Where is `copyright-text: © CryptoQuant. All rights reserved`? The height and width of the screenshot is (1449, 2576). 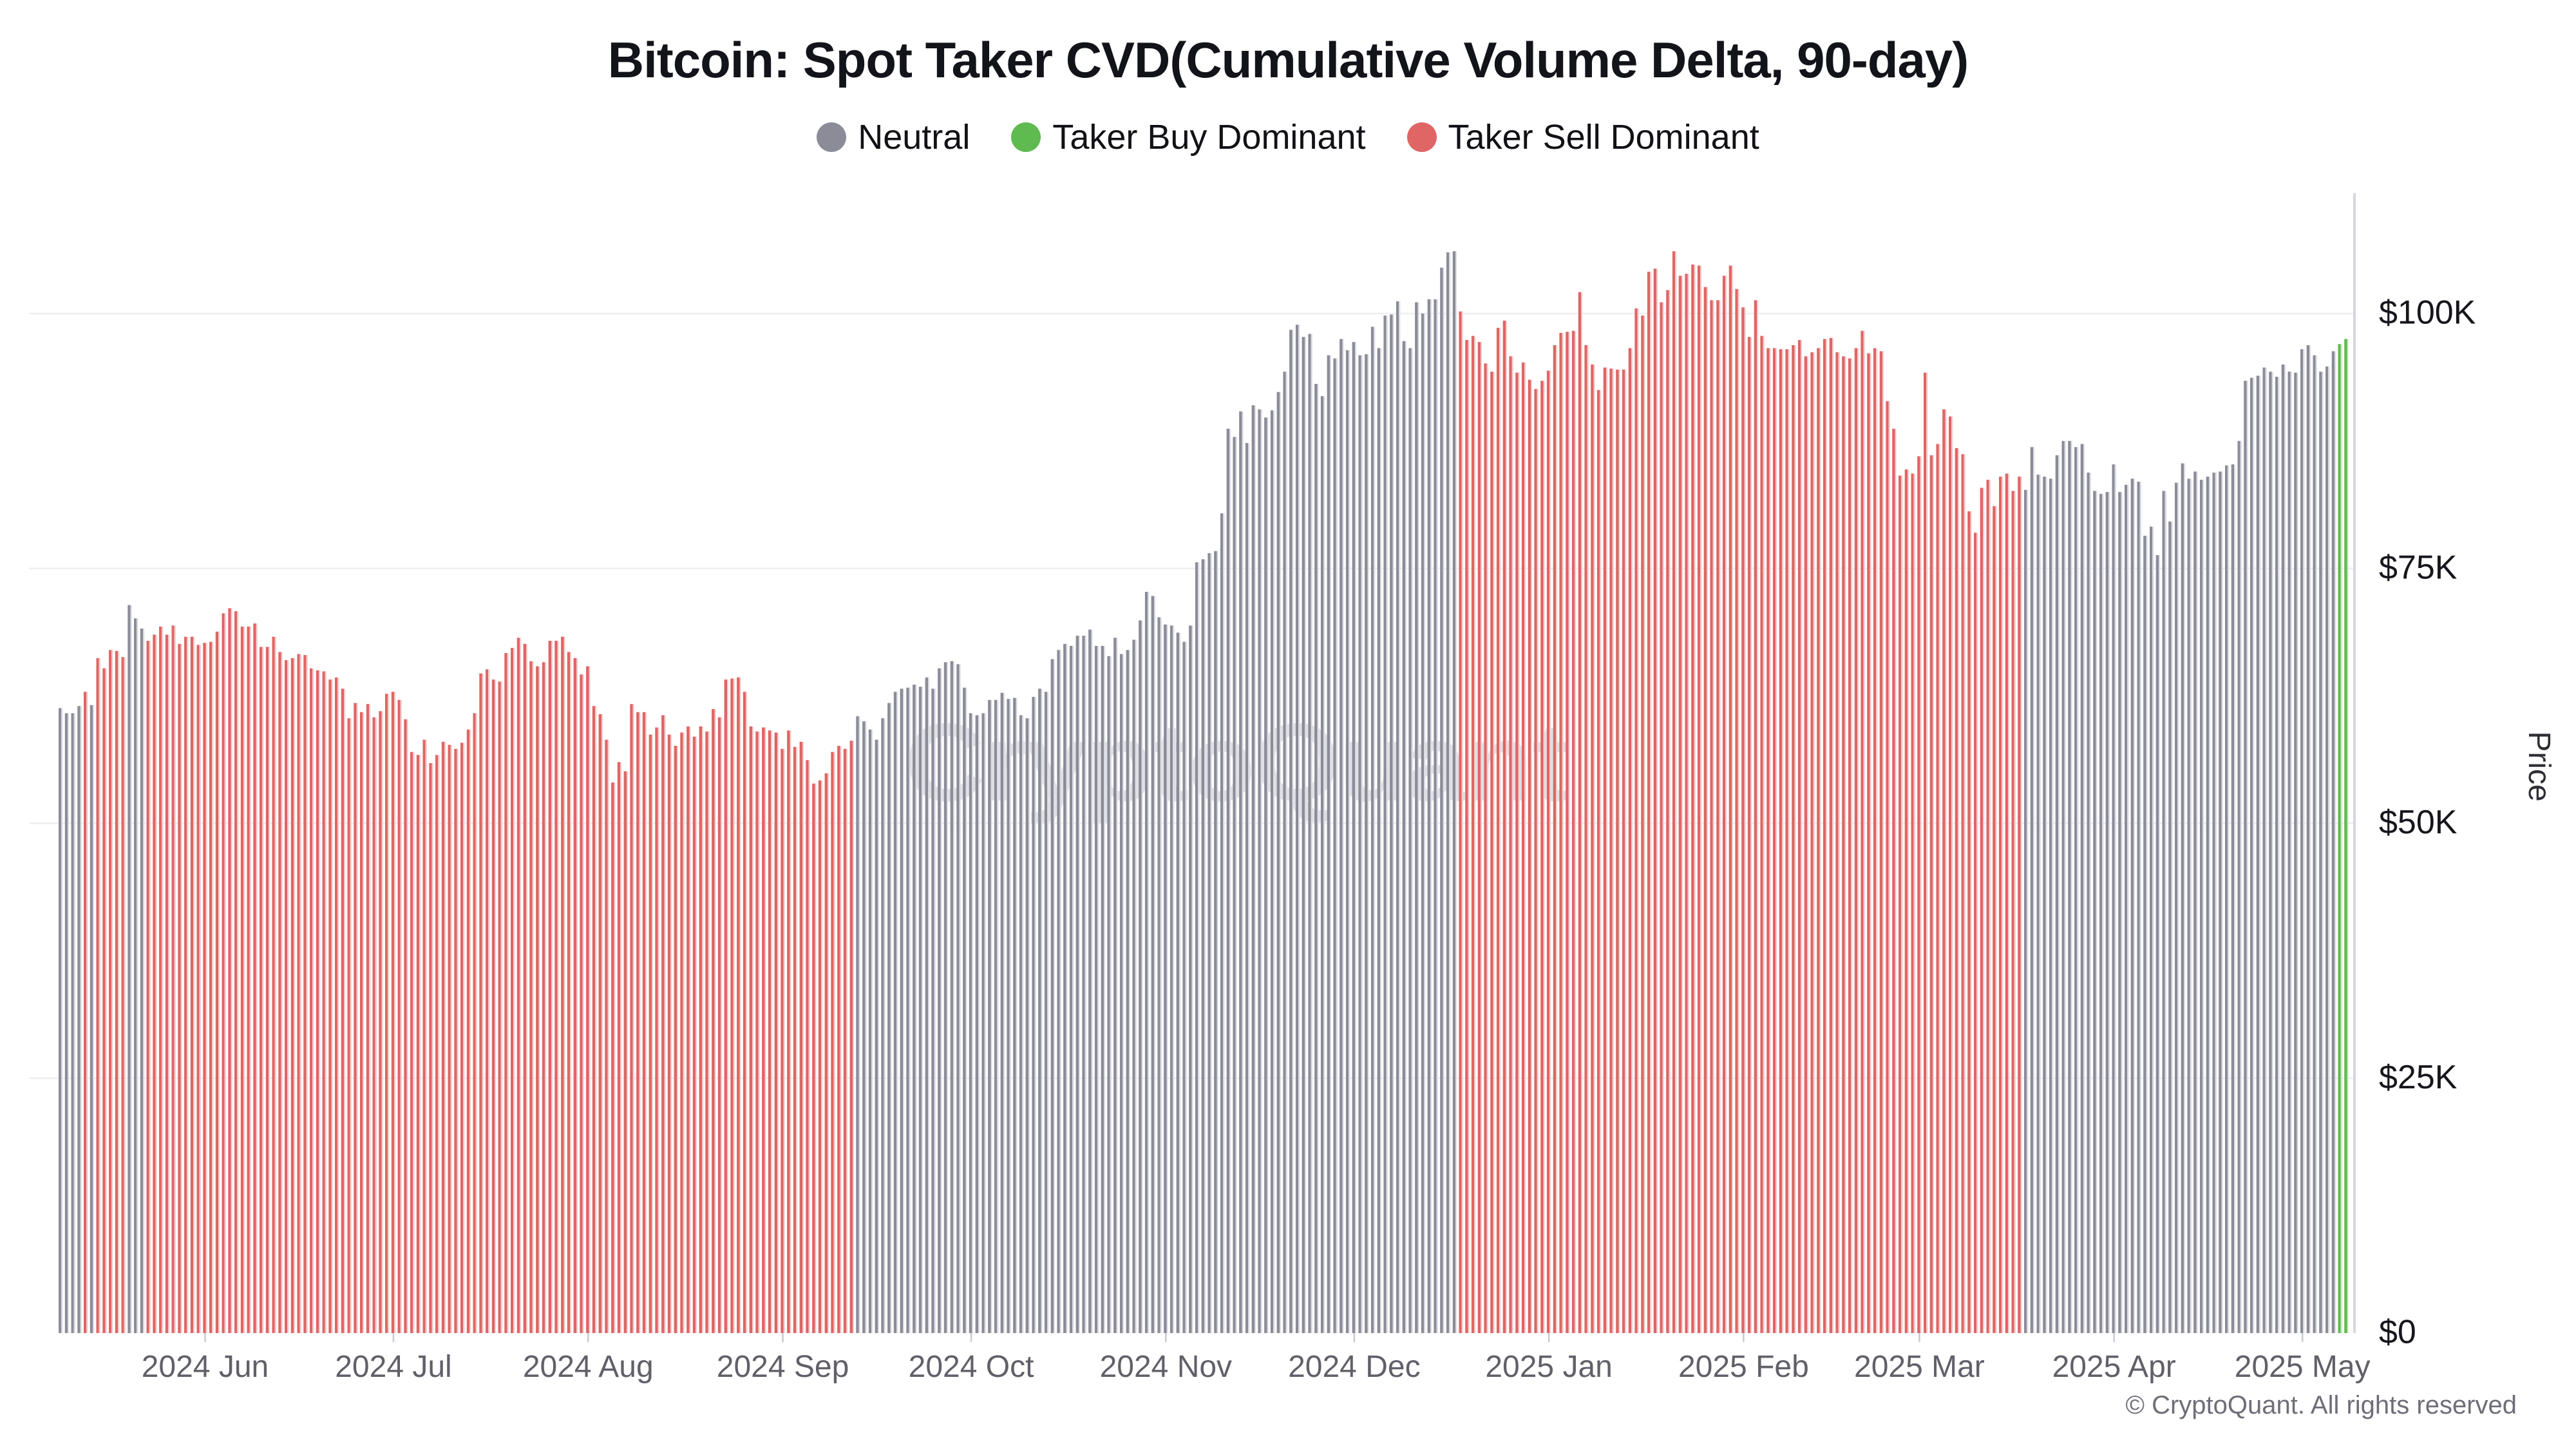 copyright-text: © CryptoQuant. All rights reserved is located at coordinates (2321, 1405).